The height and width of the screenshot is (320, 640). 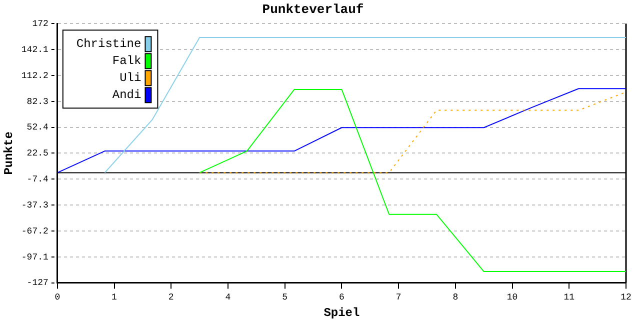 What do you see at coordinates (342, 313) in the screenshot?
I see `x-axis-title: Spiel` at bounding box center [342, 313].